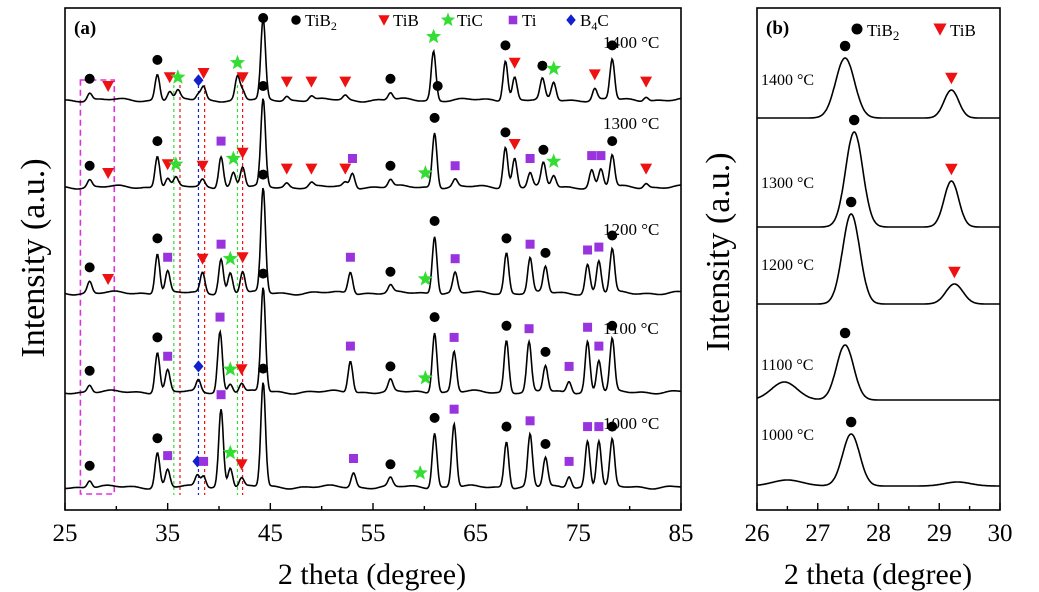 The height and width of the screenshot is (592, 1039). What do you see at coordinates (470, 20) in the screenshot?
I see `legend-label: TiC` at bounding box center [470, 20].